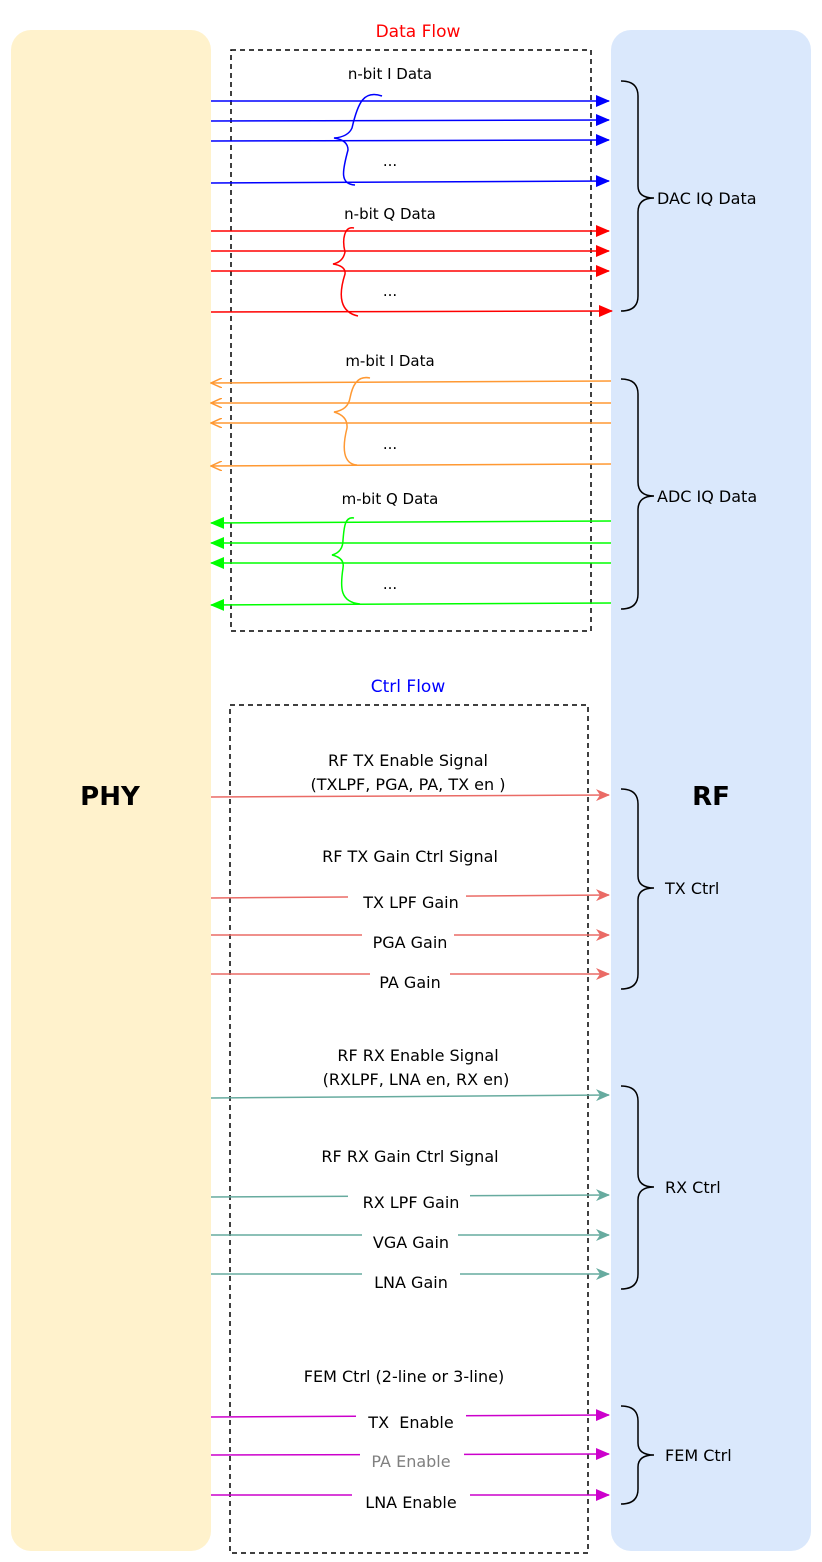 The height and width of the screenshot is (1562, 822). What do you see at coordinates (409, 982) in the screenshot?
I see `pa-gain-label: PA Gain` at bounding box center [409, 982].